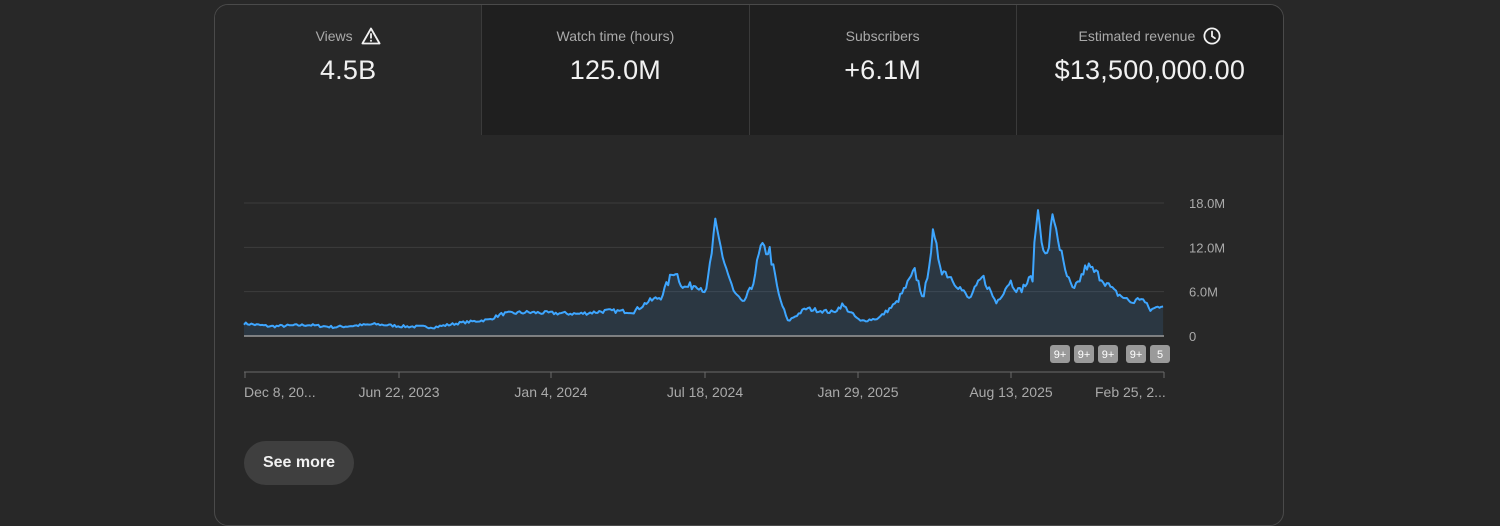  Describe the element at coordinates (1212, 36) in the screenshot. I see `clock-icon` at that location.